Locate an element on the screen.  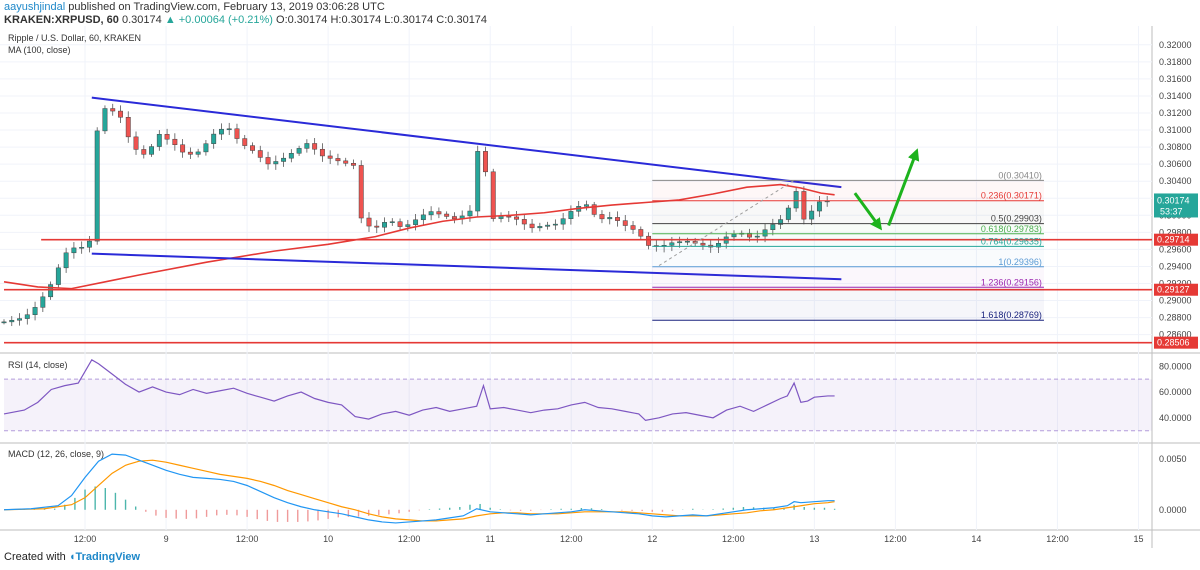
price-change: ▲ +0.00064 (+0.21%) is located at coordinates (218, 20).